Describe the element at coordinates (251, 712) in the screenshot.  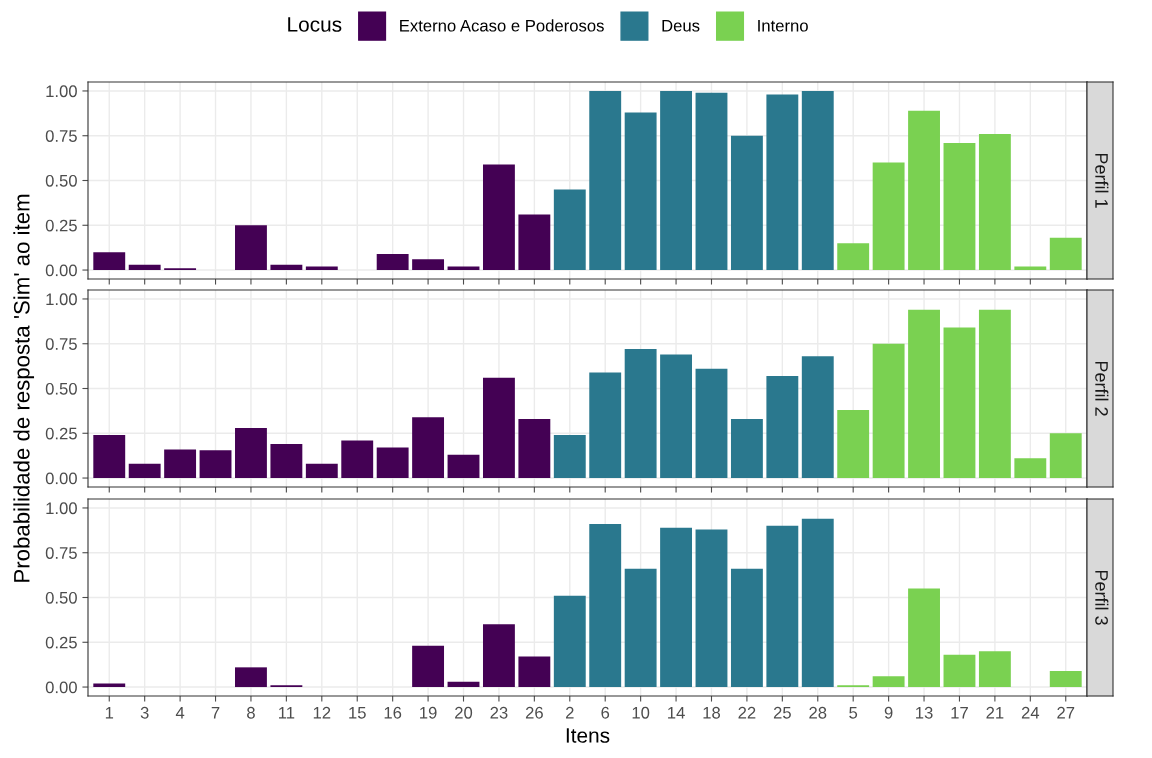
I see `x-tick-label: 8` at that location.